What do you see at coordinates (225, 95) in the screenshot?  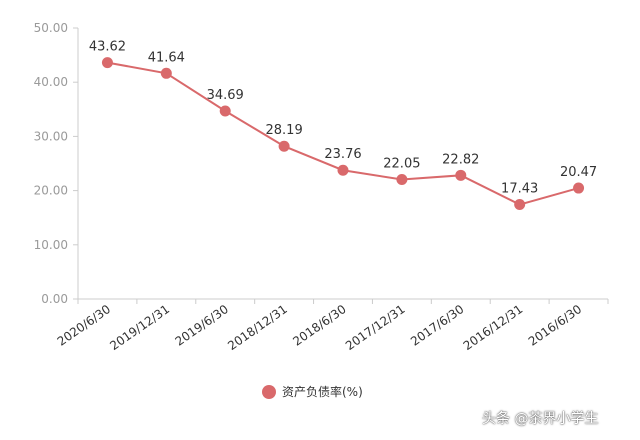 I see `data-label: 34.69` at bounding box center [225, 95].